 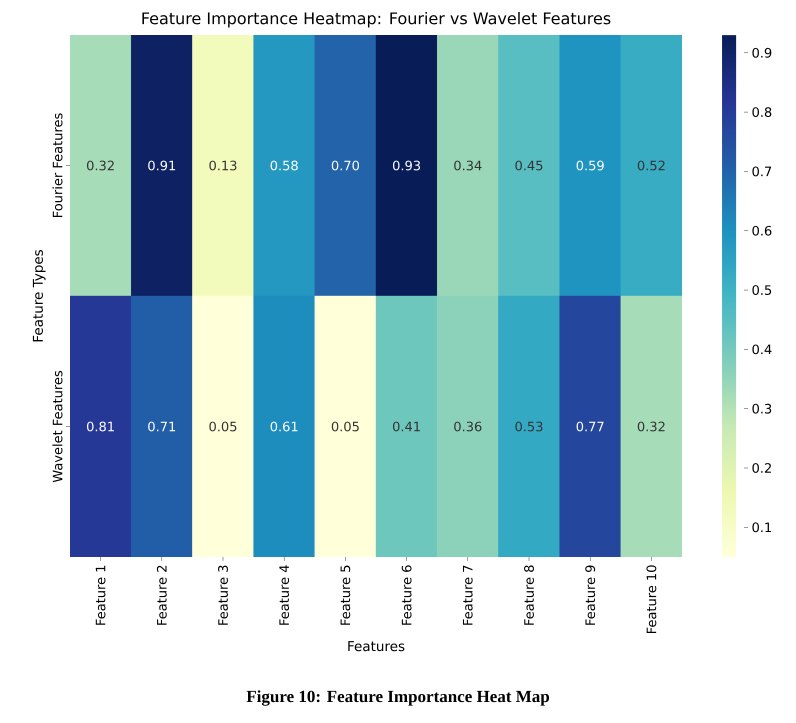 I want to click on data-label: 0.34, so click(x=468, y=165).